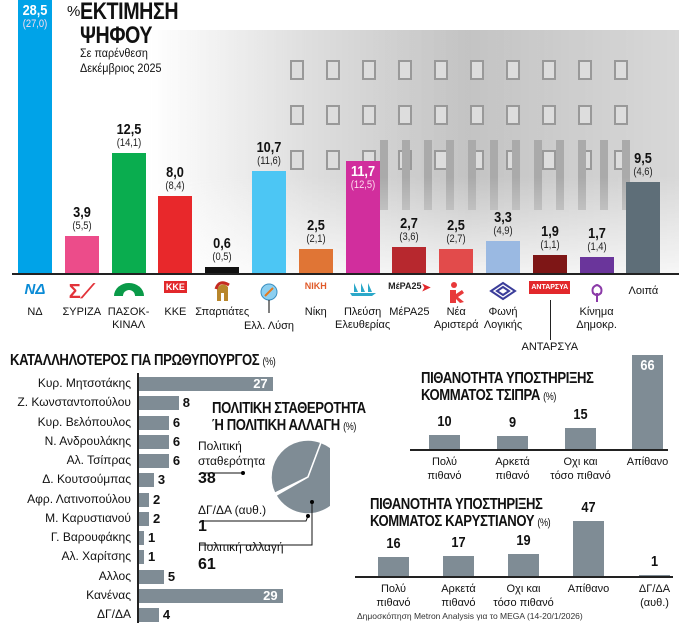 Image resolution: width=679 pixels, height=630 pixels. What do you see at coordinates (550, 320) in the screenshot?
I see `antarsya-leader-line` at bounding box center [550, 320].